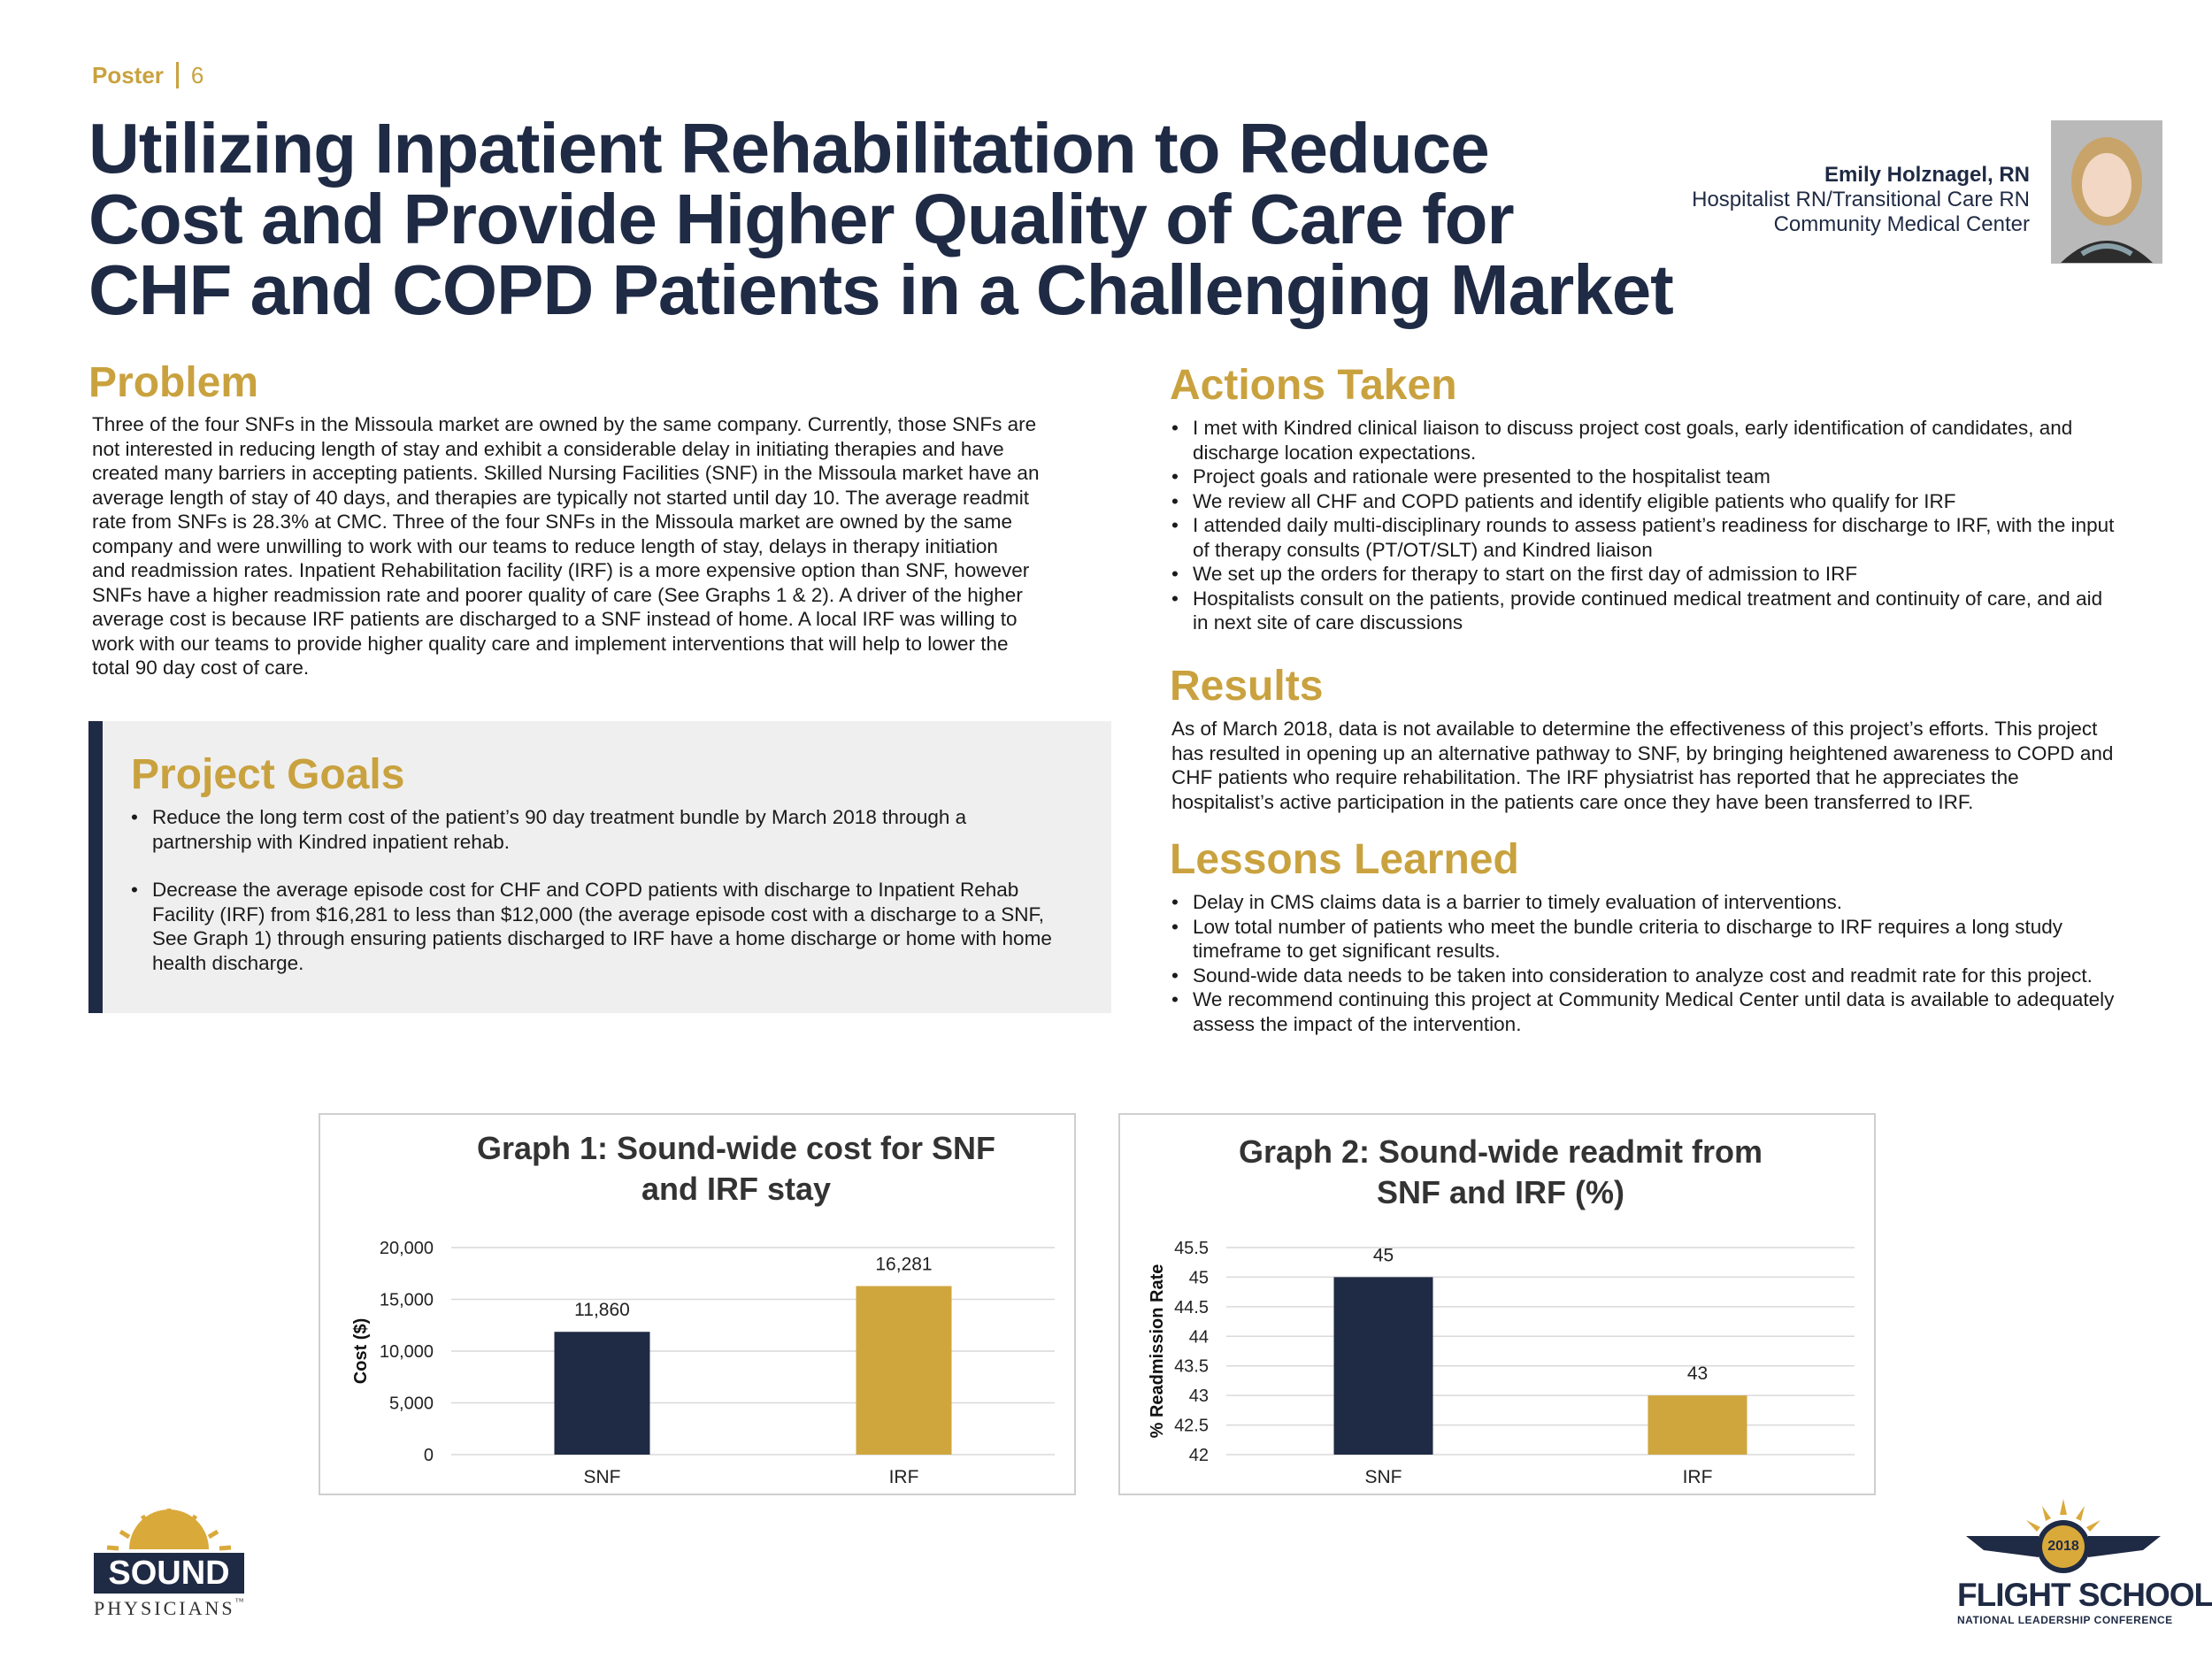 The image size is (2212, 1659). I want to click on portrait-image, so click(2107, 192).